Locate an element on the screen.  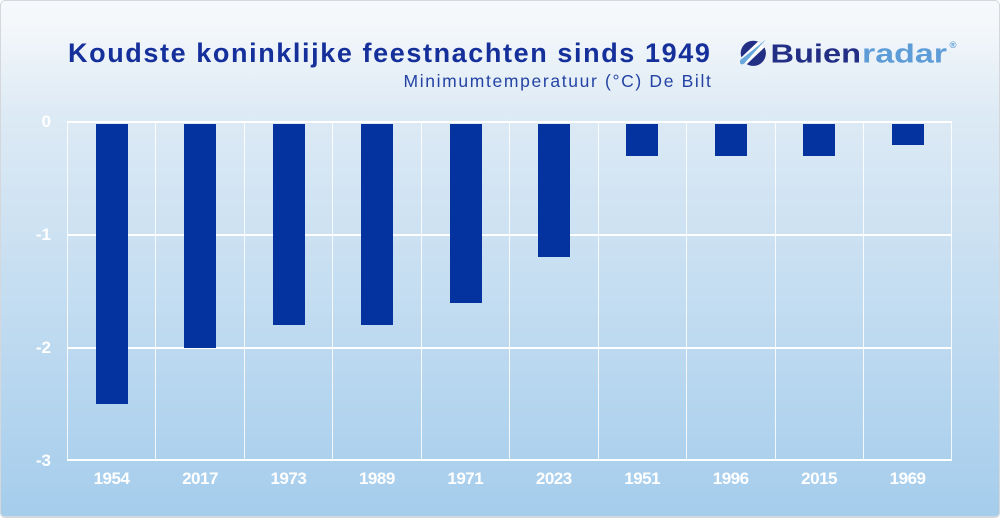
svg-text: radar is located at coordinates (904, 54).